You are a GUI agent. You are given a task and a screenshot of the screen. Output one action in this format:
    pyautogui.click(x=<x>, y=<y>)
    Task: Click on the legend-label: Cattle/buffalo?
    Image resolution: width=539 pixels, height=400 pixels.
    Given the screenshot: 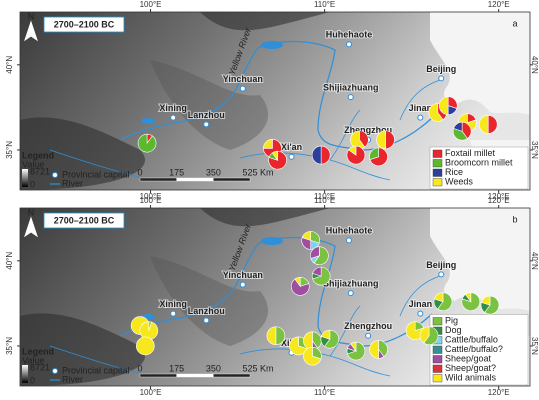 What is the action you would take?
    pyautogui.click(x=474, y=349)
    